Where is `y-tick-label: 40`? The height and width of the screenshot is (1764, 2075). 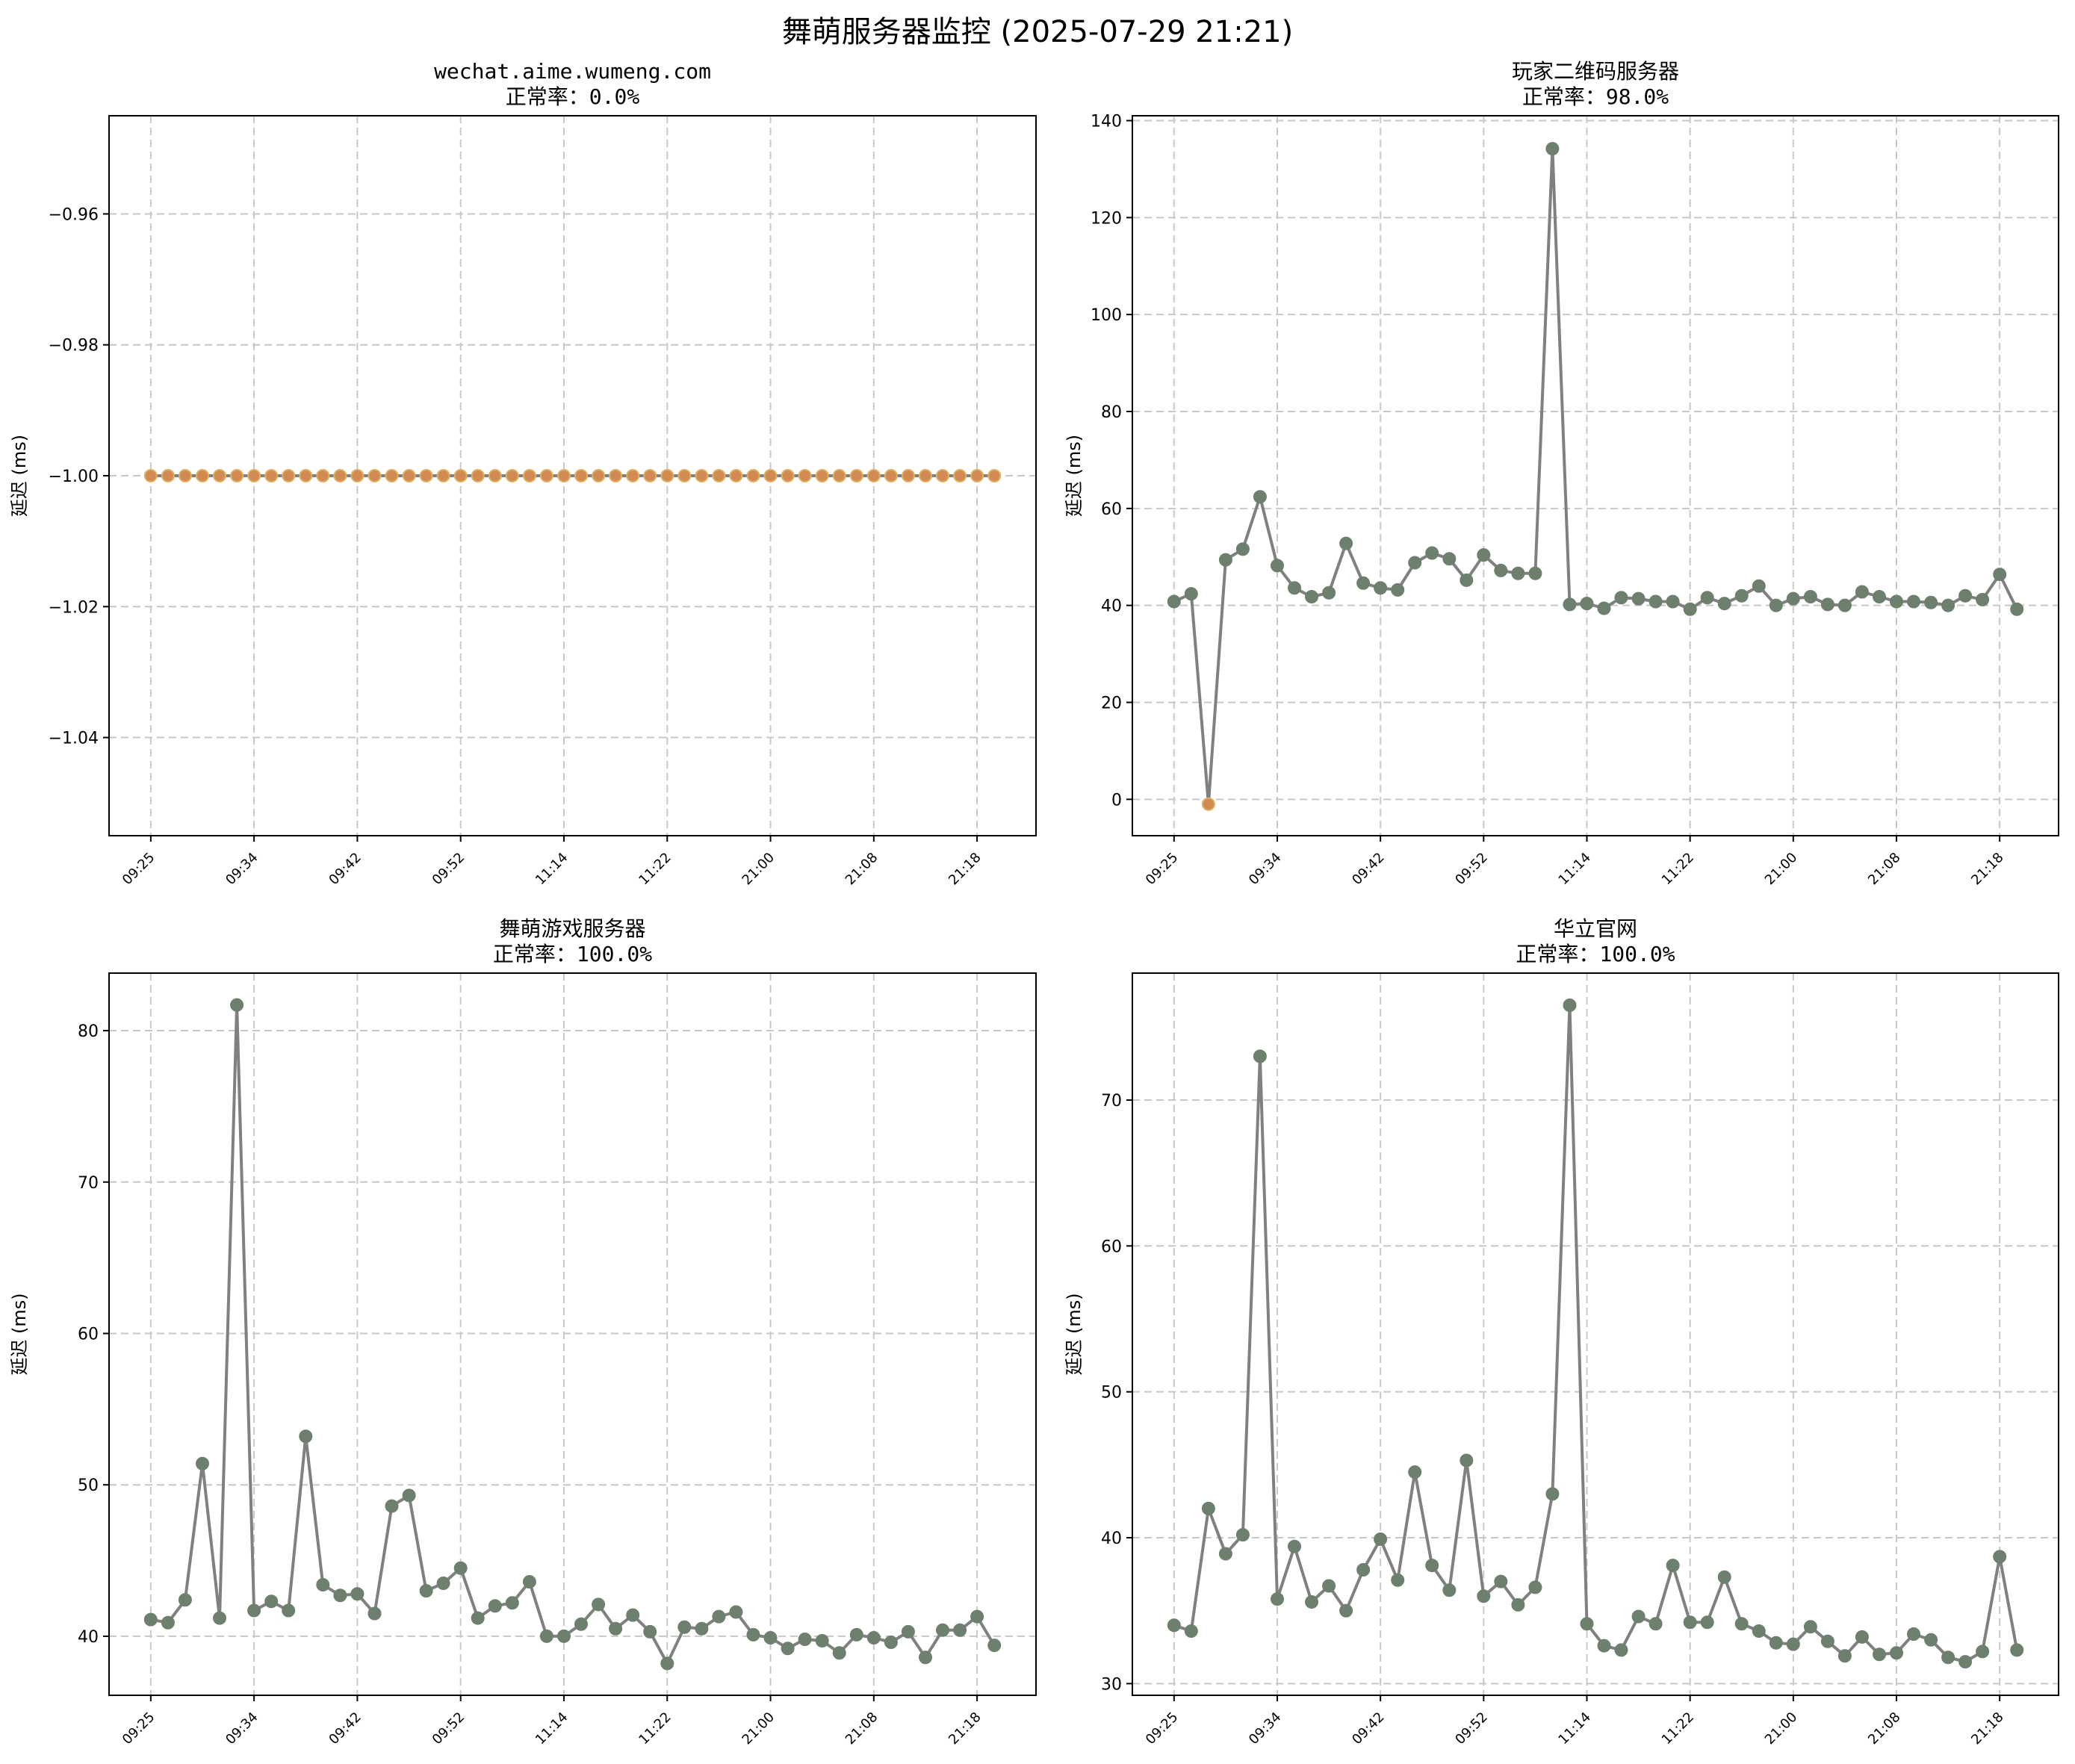 y-tick-label: 40 is located at coordinates (1111, 1538).